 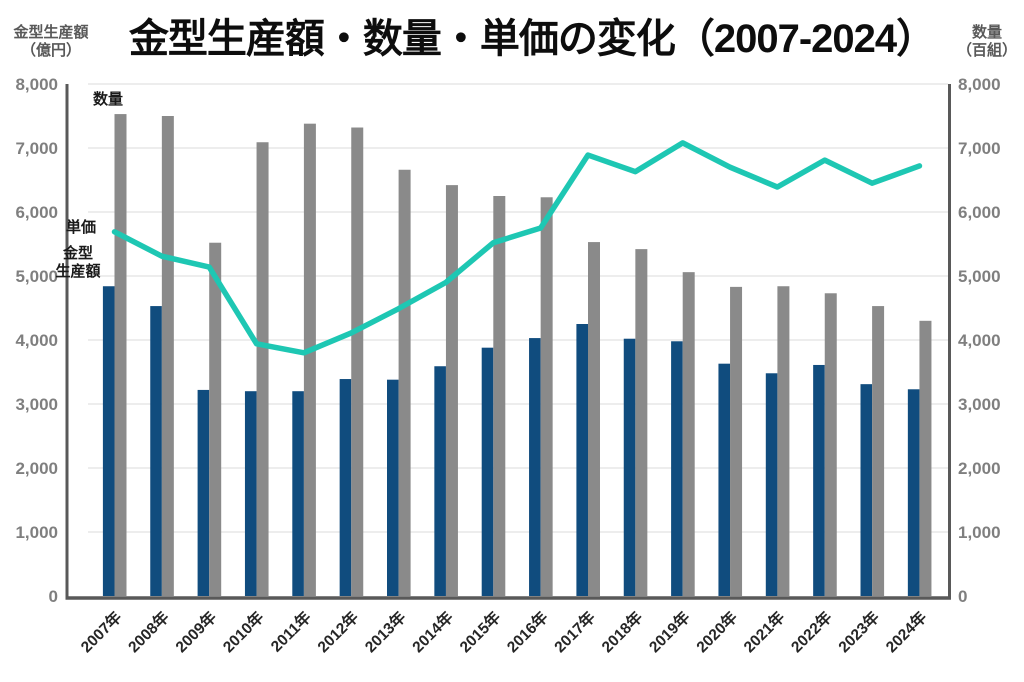 I want to click on right-axis-tick-label: 5,000, so click(x=979, y=276).